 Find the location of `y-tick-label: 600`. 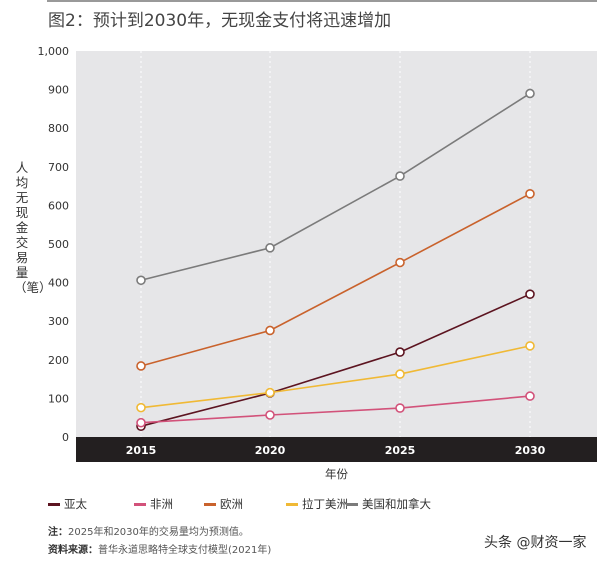

y-tick-label: 600 is located at coordinates (58, 205).